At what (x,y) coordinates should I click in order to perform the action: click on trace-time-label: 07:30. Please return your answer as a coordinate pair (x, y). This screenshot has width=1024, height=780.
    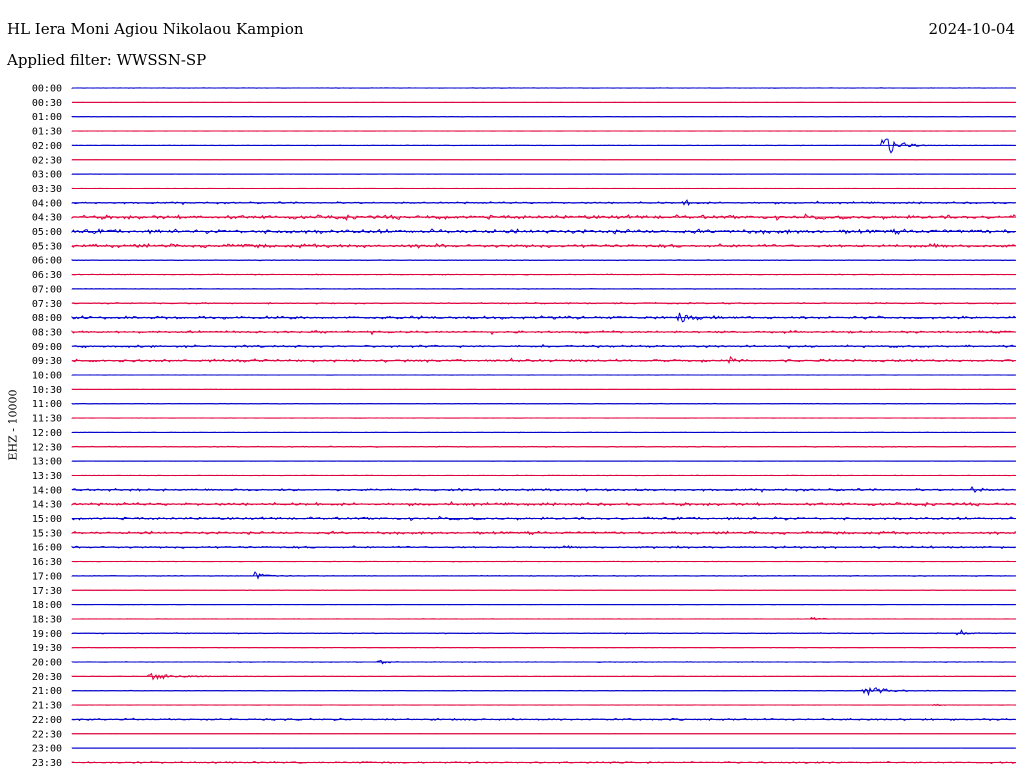
    Looking at the image, I should click on (47, 304).